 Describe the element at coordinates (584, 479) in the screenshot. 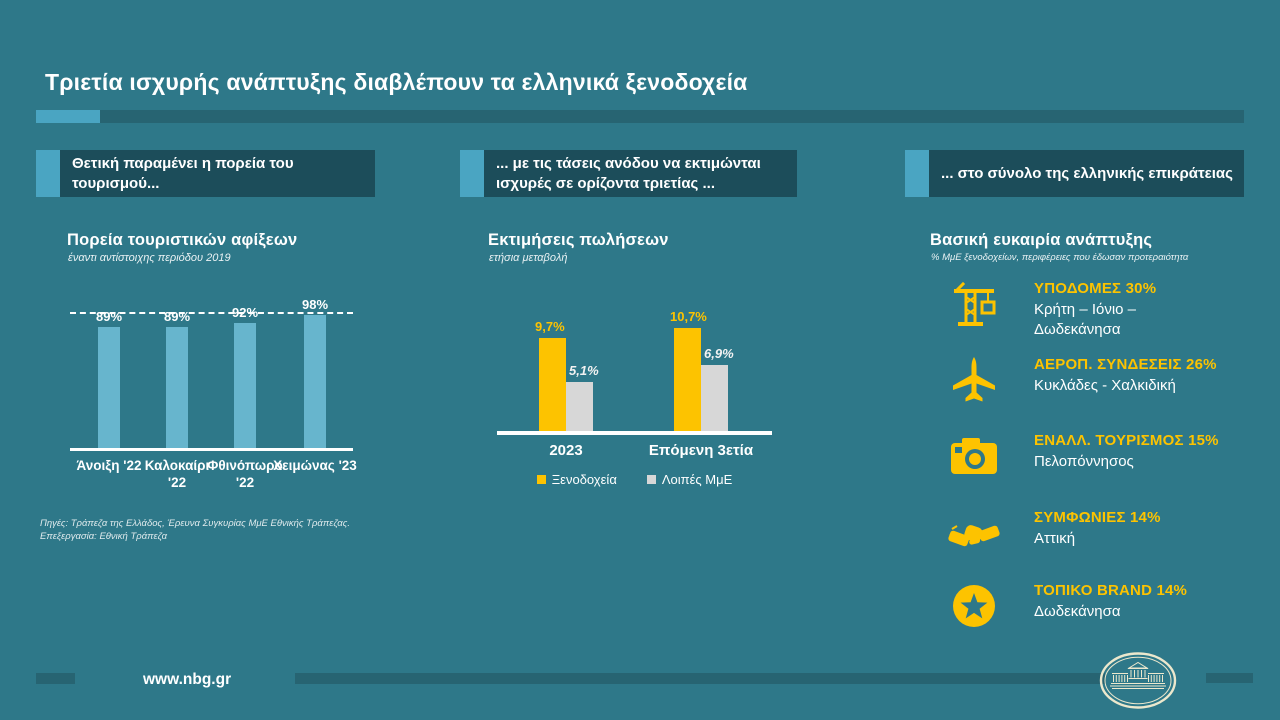

I see `legend-label: Ξενοδοχεία` at that location.